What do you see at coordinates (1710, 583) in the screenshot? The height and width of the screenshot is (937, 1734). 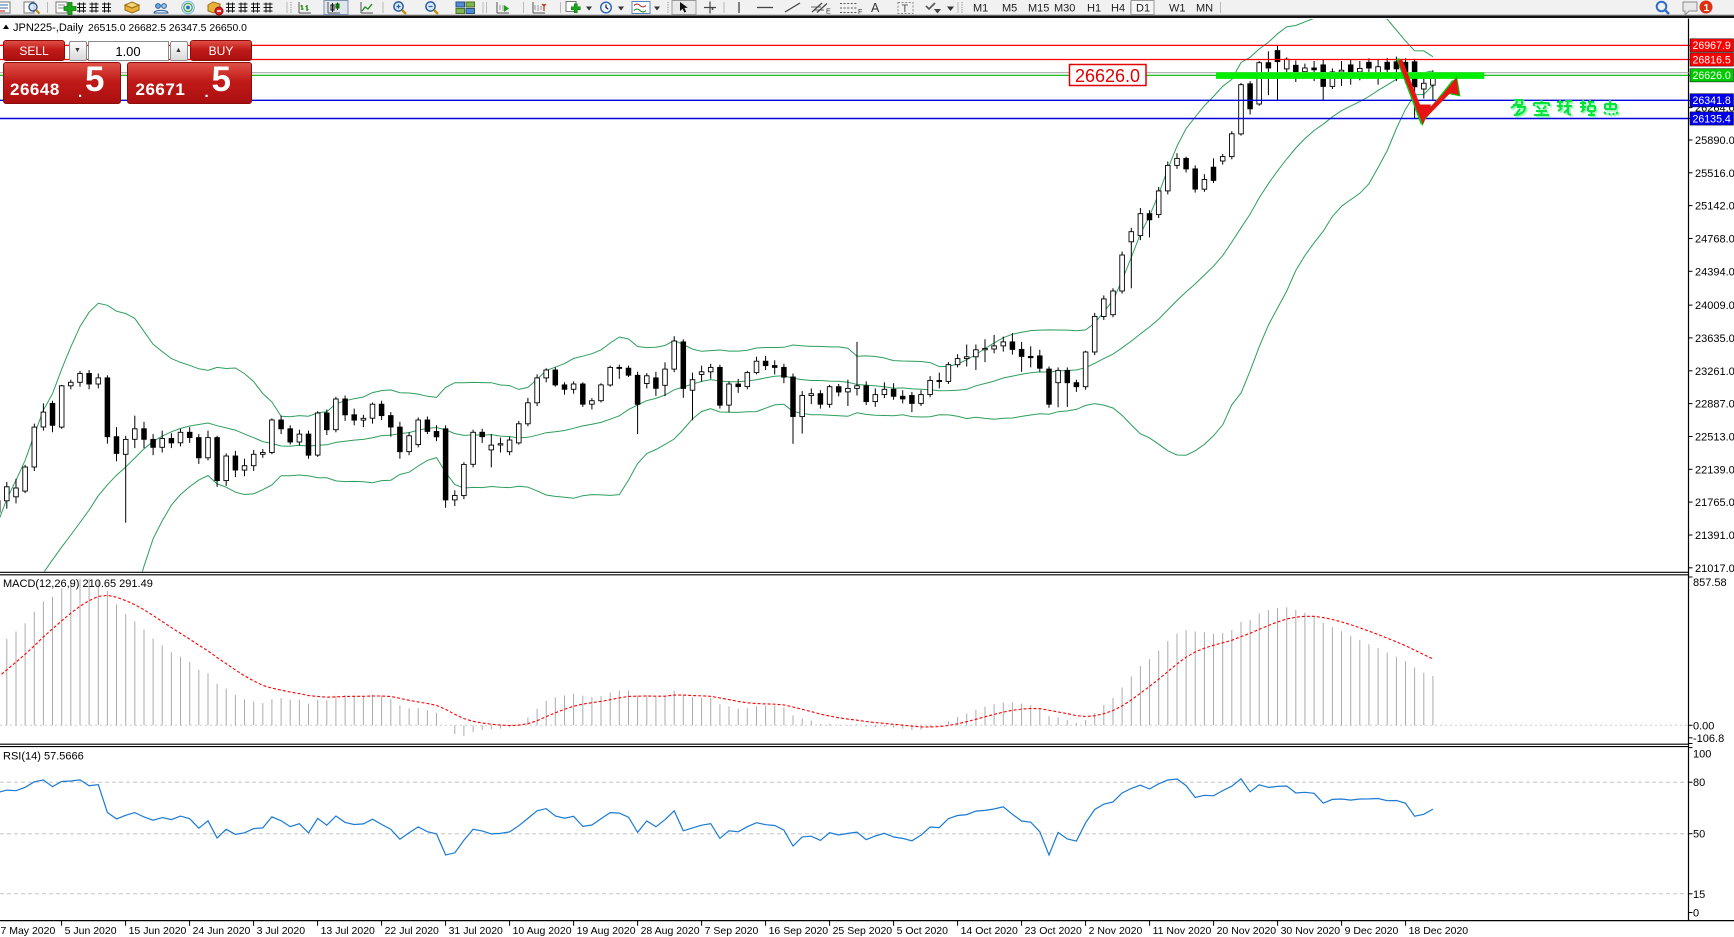 I see `svg-text: 857.58` at bounding box center [1710, 583].